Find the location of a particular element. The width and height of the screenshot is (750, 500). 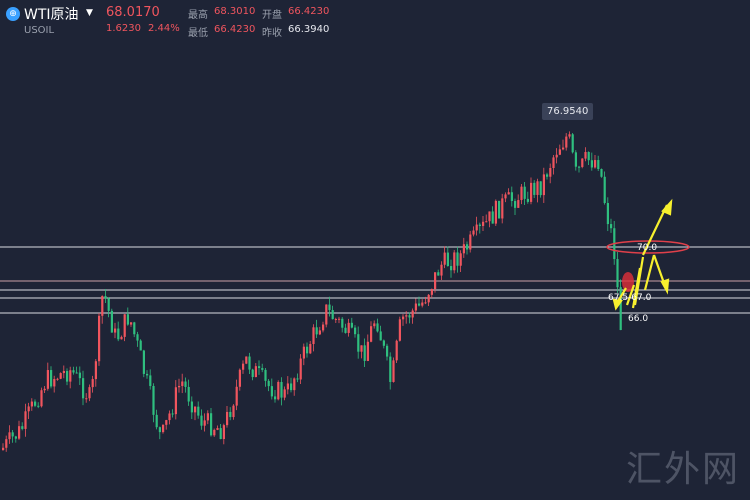

stat-value-prev-close: 66.3940 is located at coordinates (309, 29).